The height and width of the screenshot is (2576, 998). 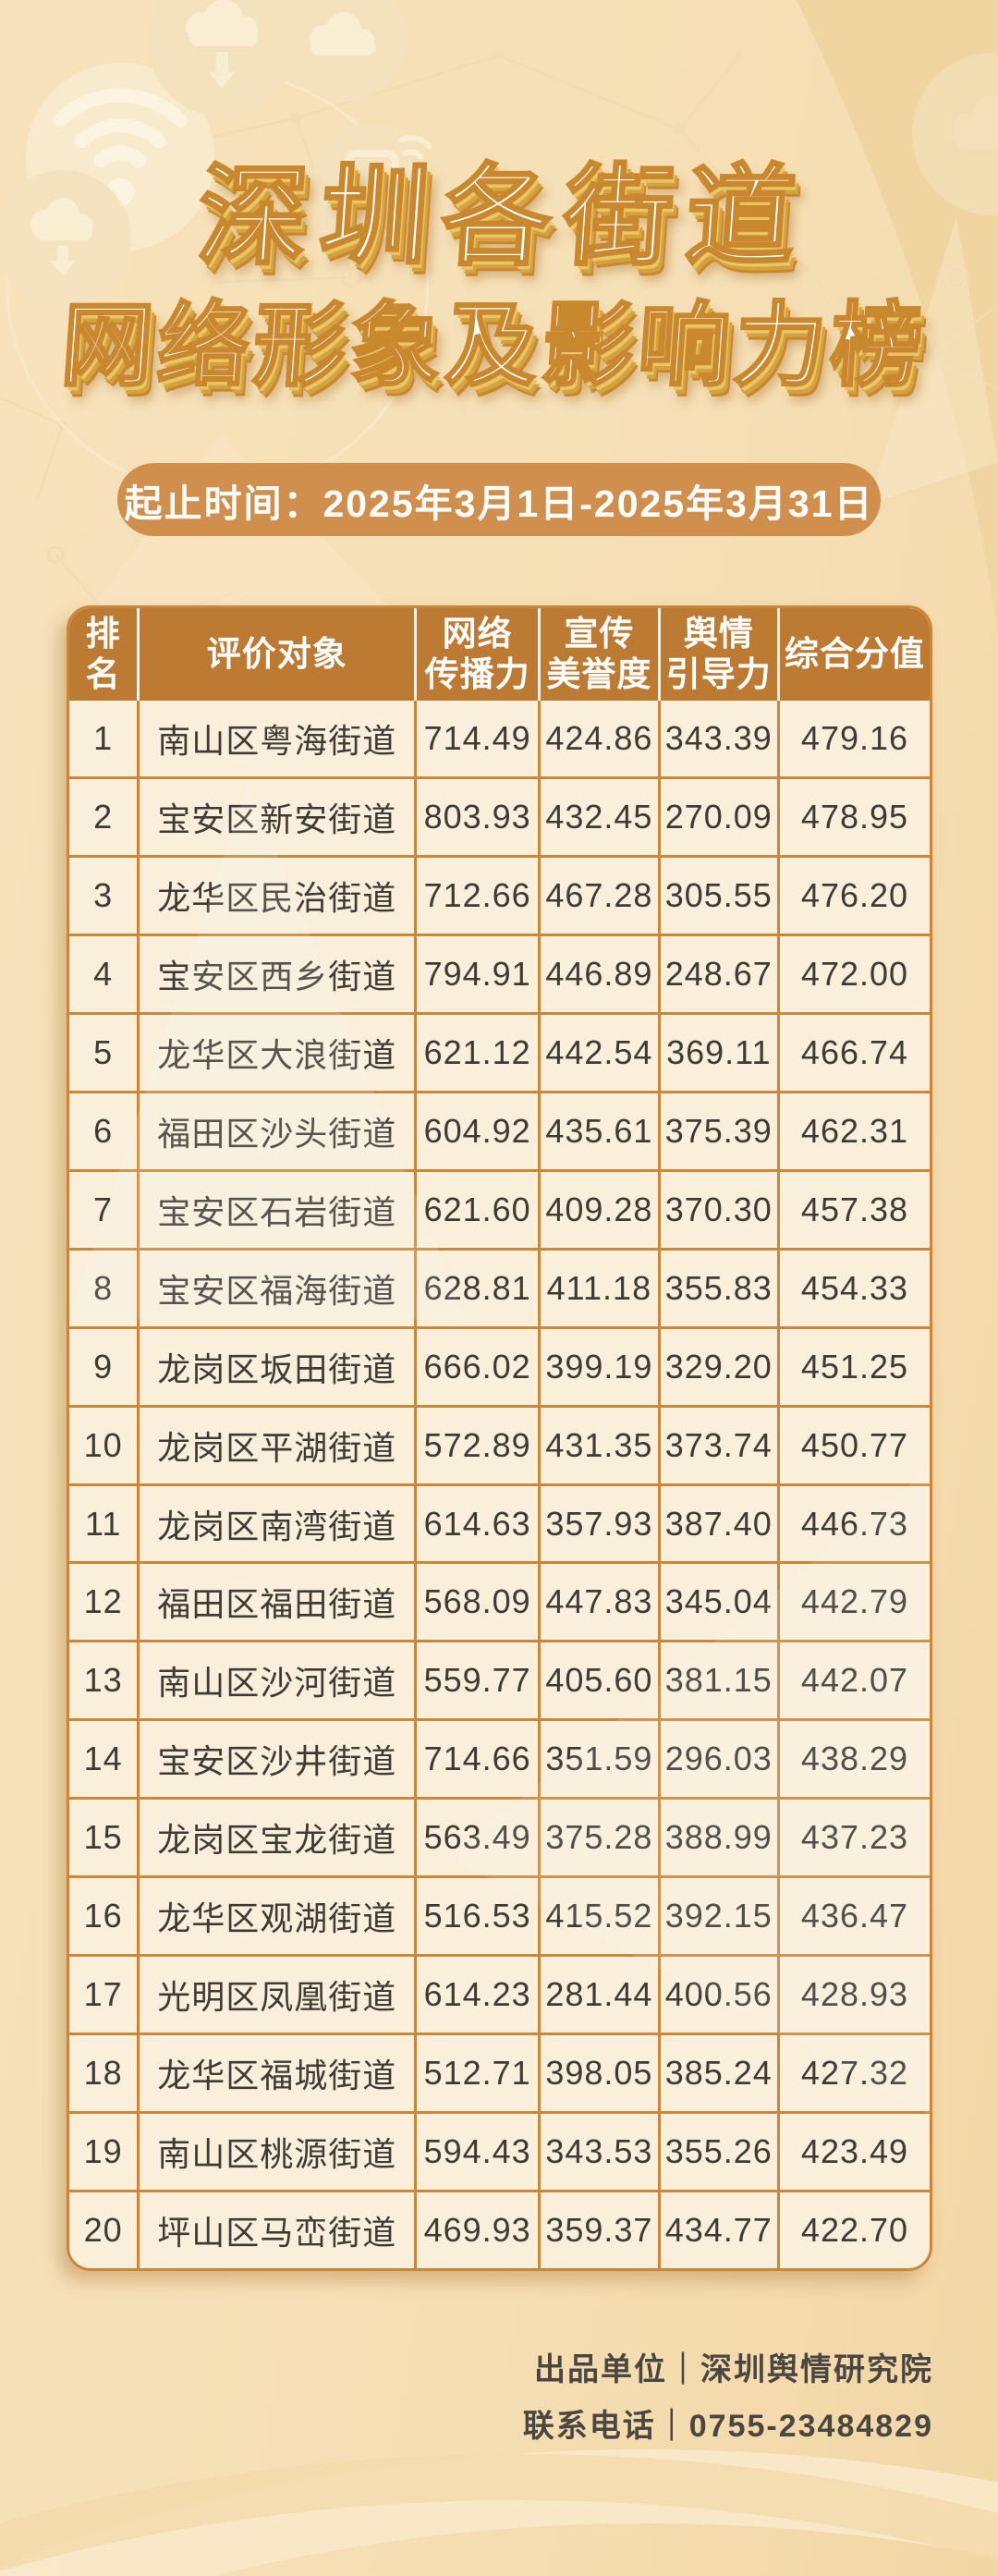 I want to click on reputation-score-cell: 447.83, so click(x=601, y=1602).